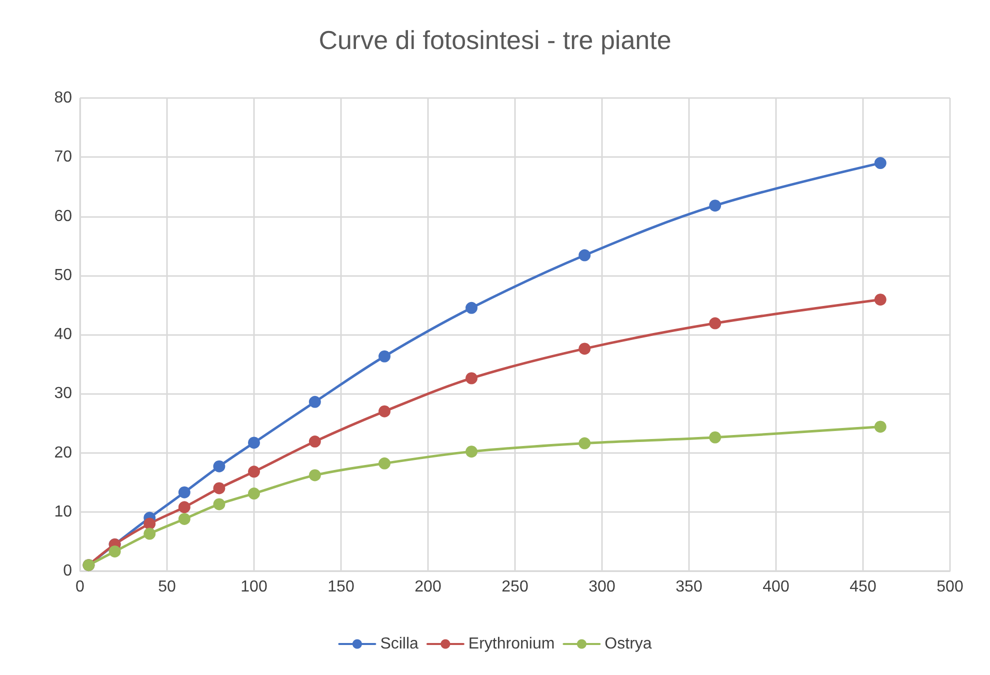 This screenshot has width=990, height=675. I want to click on y-tick-label: 50, so click(63, 275).